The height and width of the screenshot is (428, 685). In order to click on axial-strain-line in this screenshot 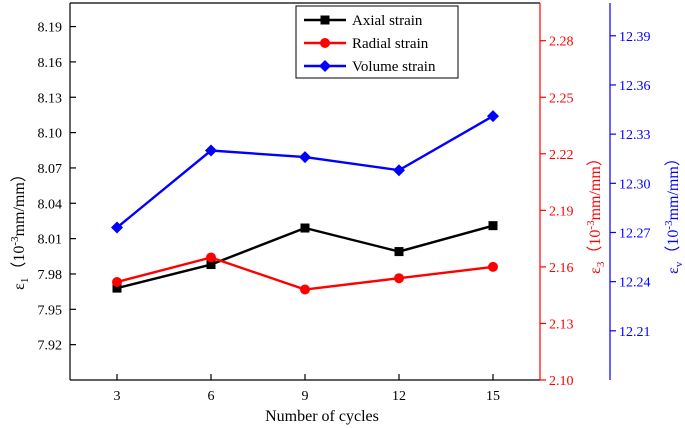, I will do `click(305, 257)`.